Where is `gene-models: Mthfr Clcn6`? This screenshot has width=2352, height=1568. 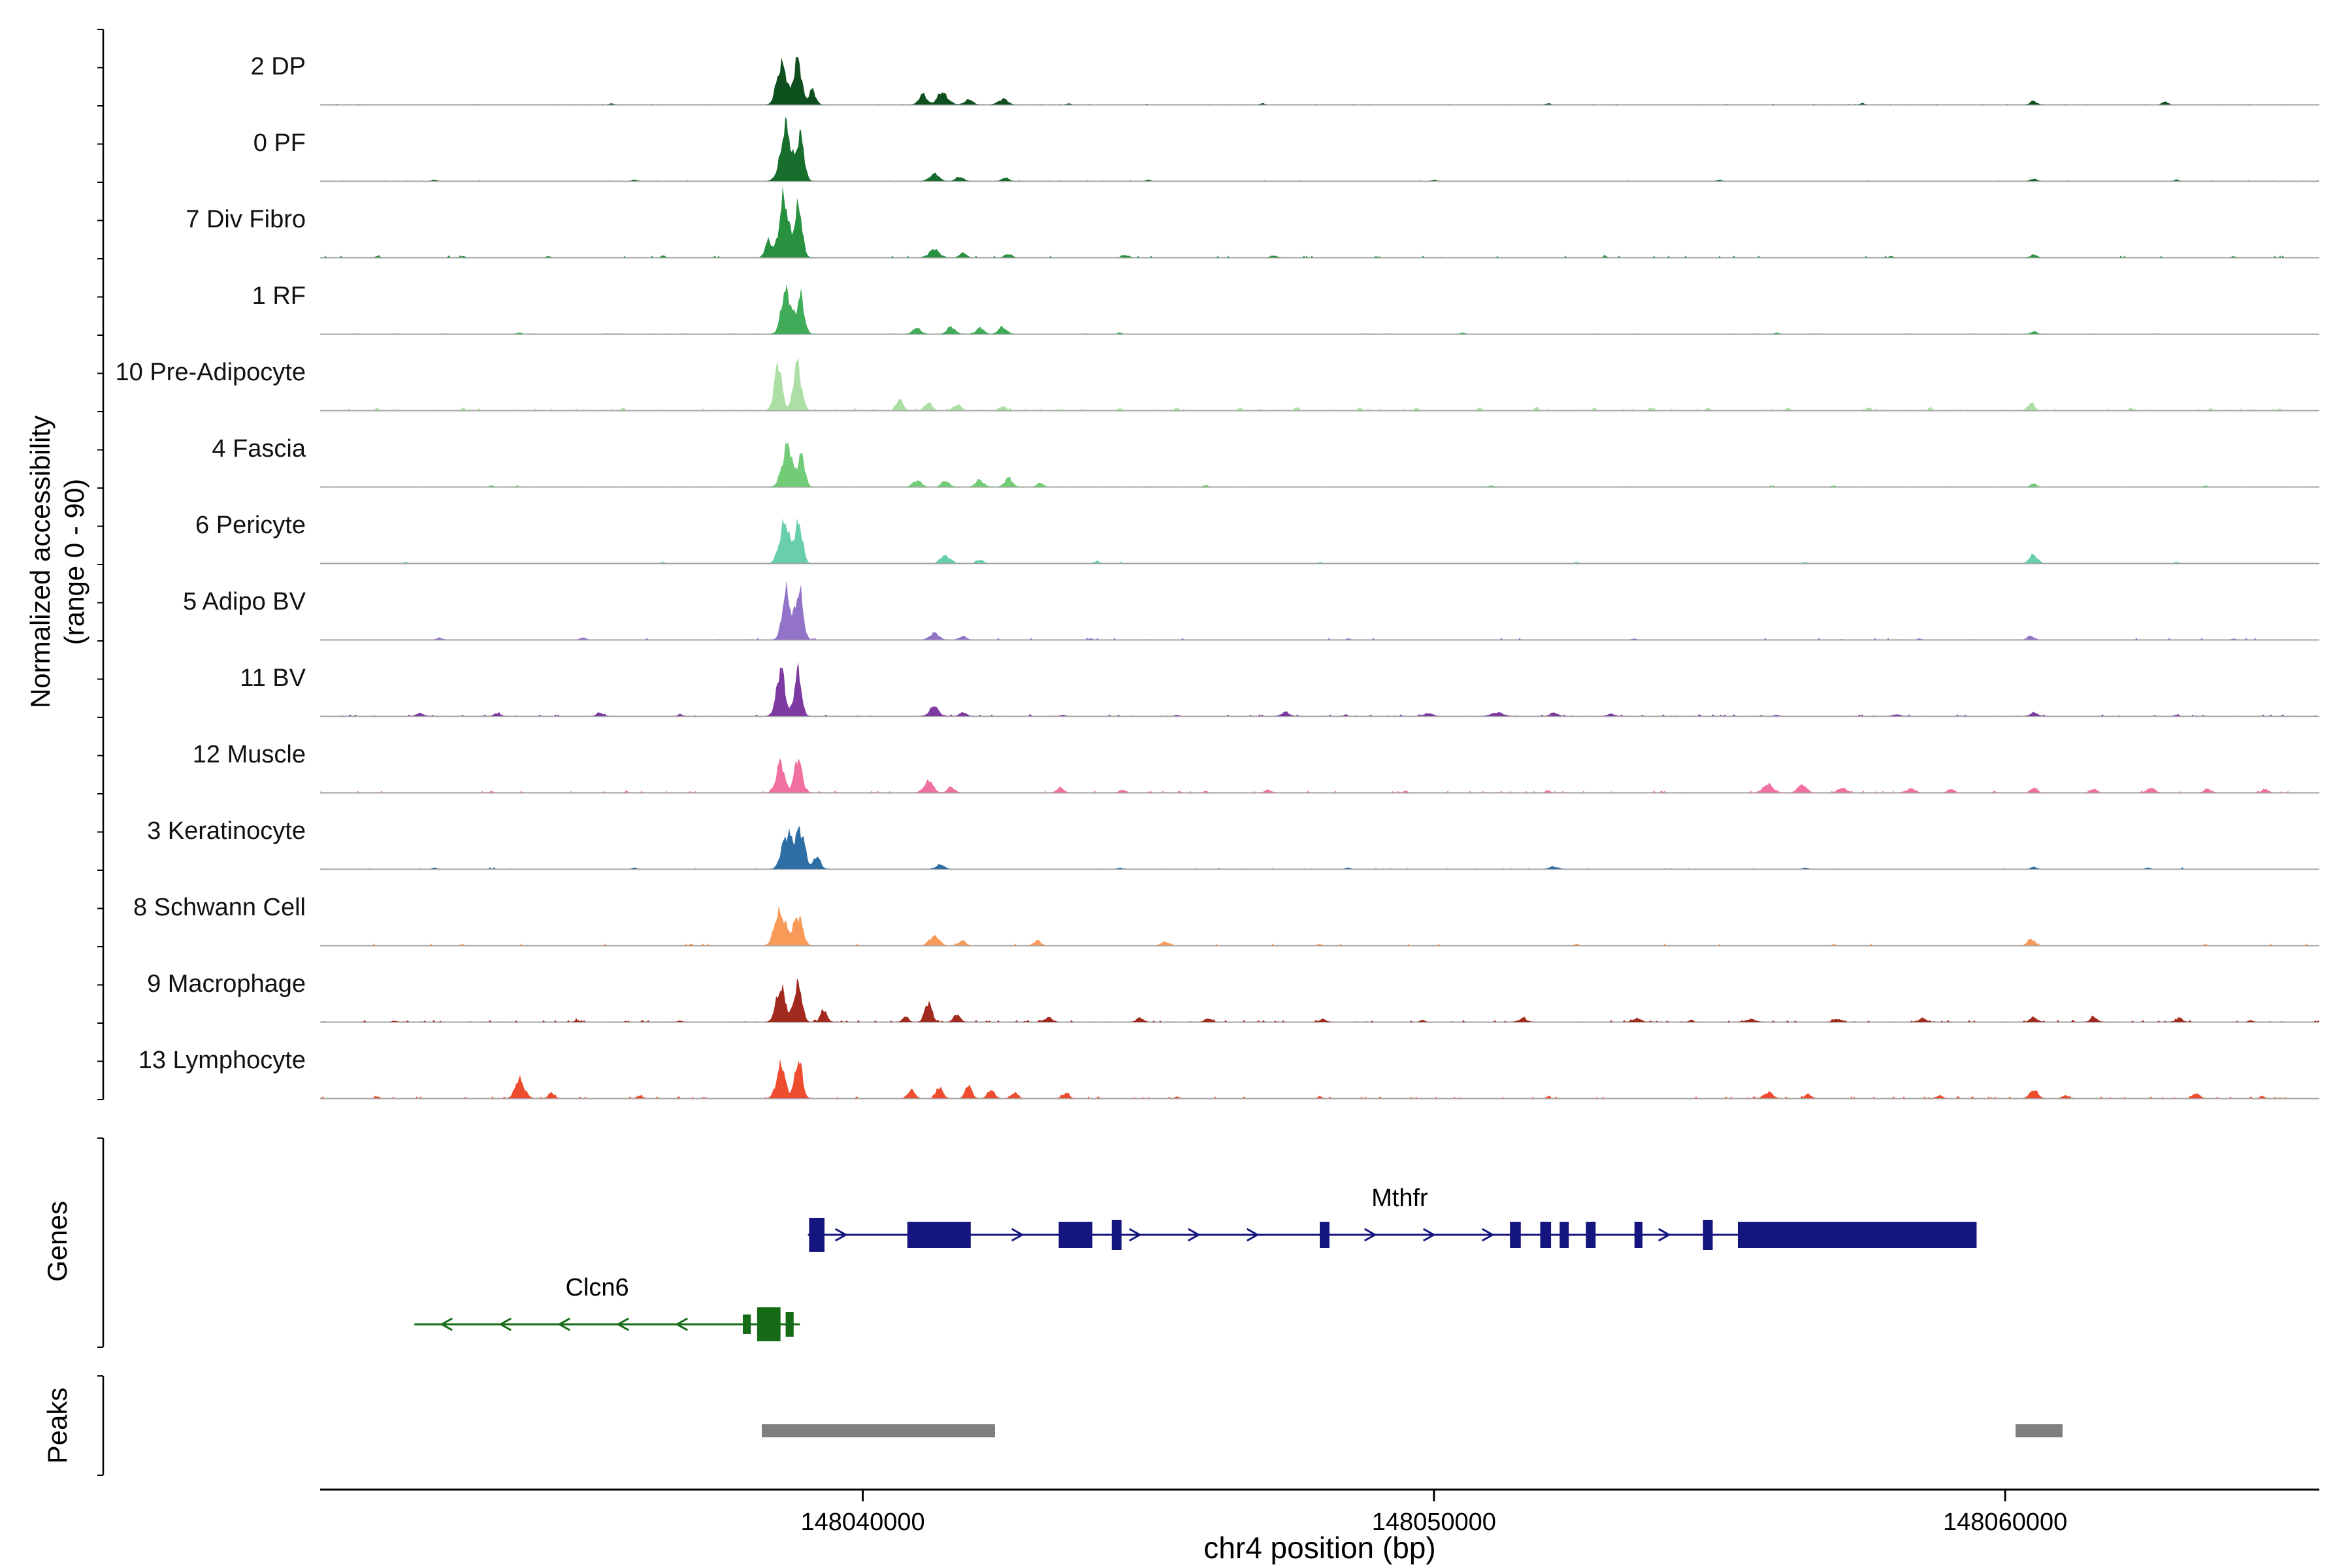
gene-models: Mthfr Clcn6 is located at coordinates (1195, 1262).